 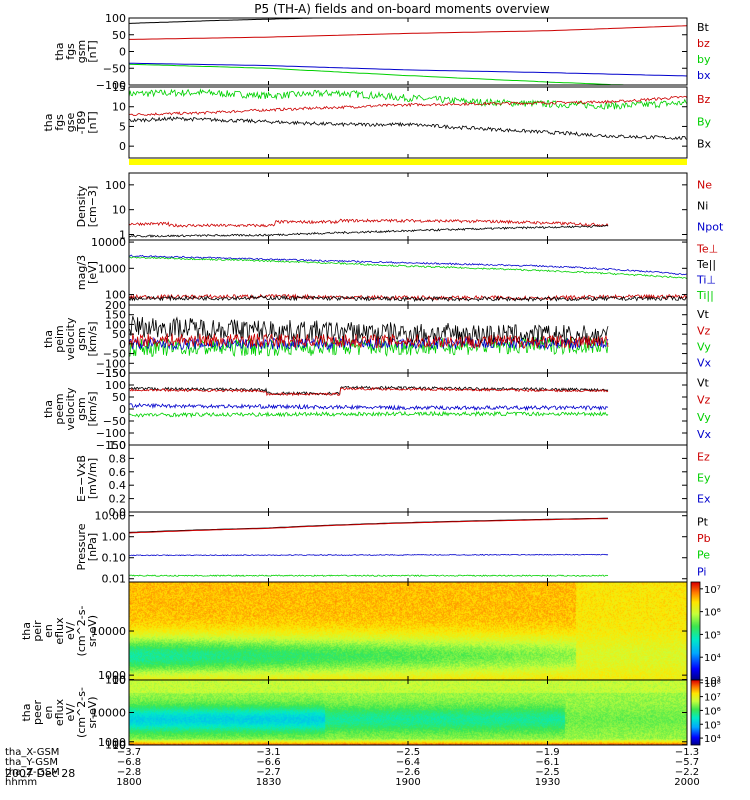 What do you see at coordinates (92, 207) in the screenshot?
I see `y-axis-label-line: [cm−3]` at bounding box center [92, 207].